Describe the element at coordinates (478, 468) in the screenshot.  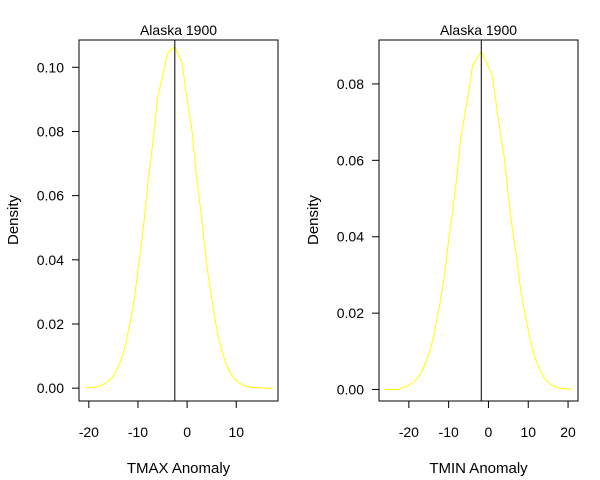
I see `x-axis-label: TMIN Anomaly` at that location.